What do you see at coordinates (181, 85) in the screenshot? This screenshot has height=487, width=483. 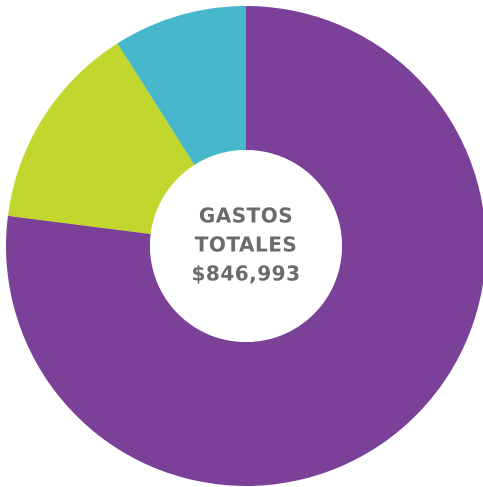 I see `donut-slice` at bounding box center [181, 85].